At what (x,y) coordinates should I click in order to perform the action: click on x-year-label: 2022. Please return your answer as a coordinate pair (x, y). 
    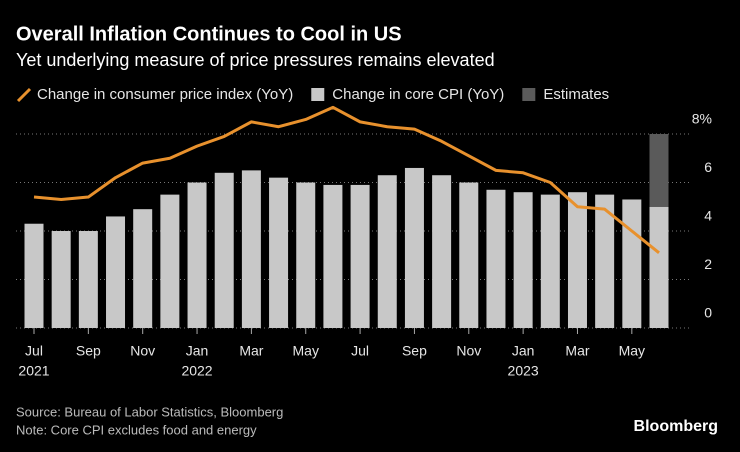
    Looking at the image, I should click on (196, 371).